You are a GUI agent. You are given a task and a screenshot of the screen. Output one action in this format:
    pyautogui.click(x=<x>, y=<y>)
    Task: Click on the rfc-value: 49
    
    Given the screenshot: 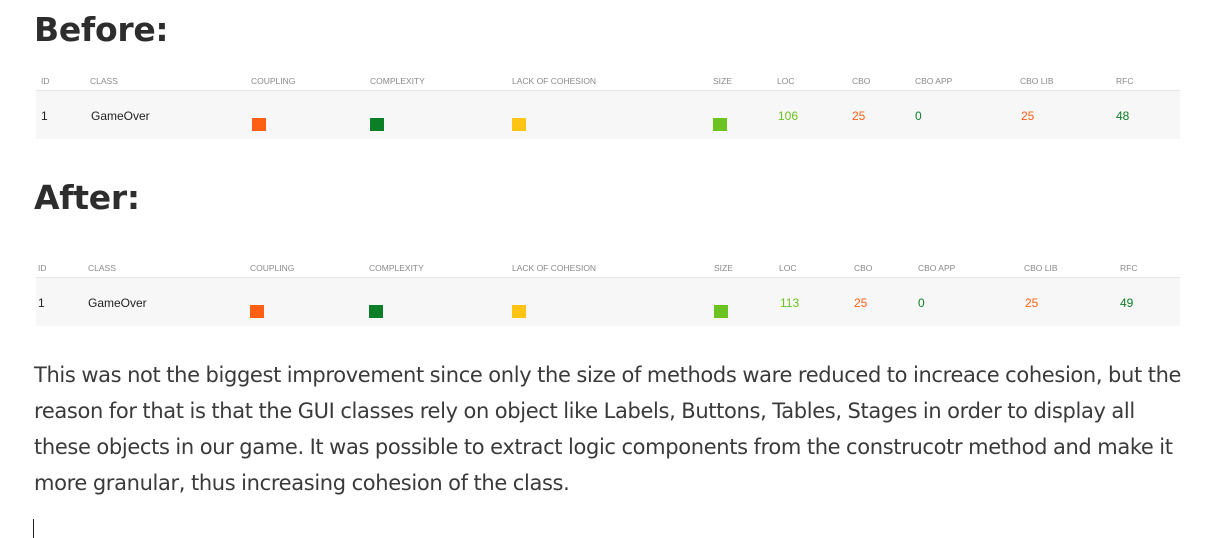 What is the action you would take?
    pyautogui.click(x=1127, y=303)
    